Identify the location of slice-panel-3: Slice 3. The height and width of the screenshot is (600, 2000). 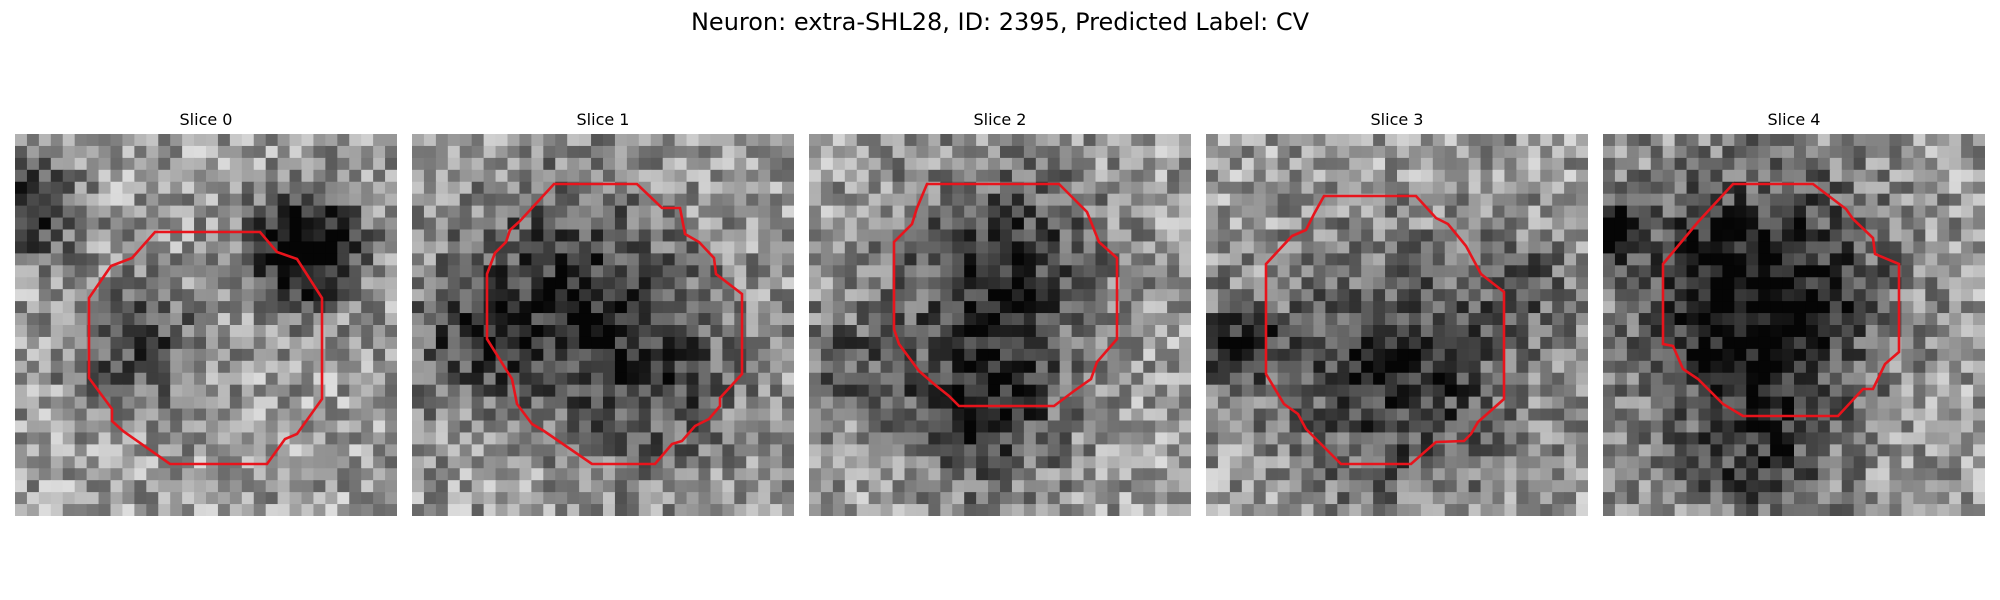
(1397, 312).